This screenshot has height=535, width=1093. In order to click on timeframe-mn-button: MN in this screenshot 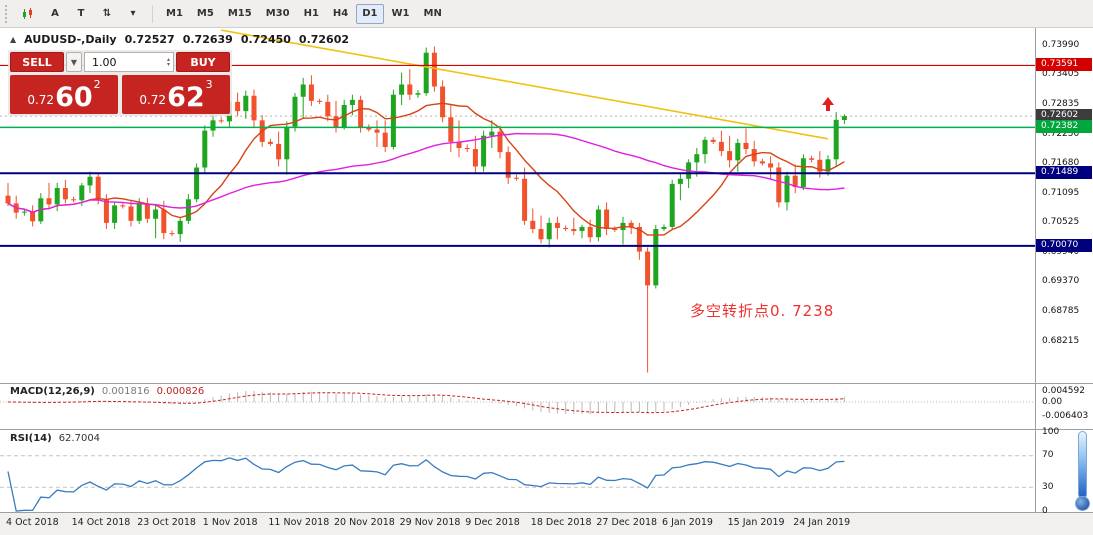, I will do `click(433, 14)`.